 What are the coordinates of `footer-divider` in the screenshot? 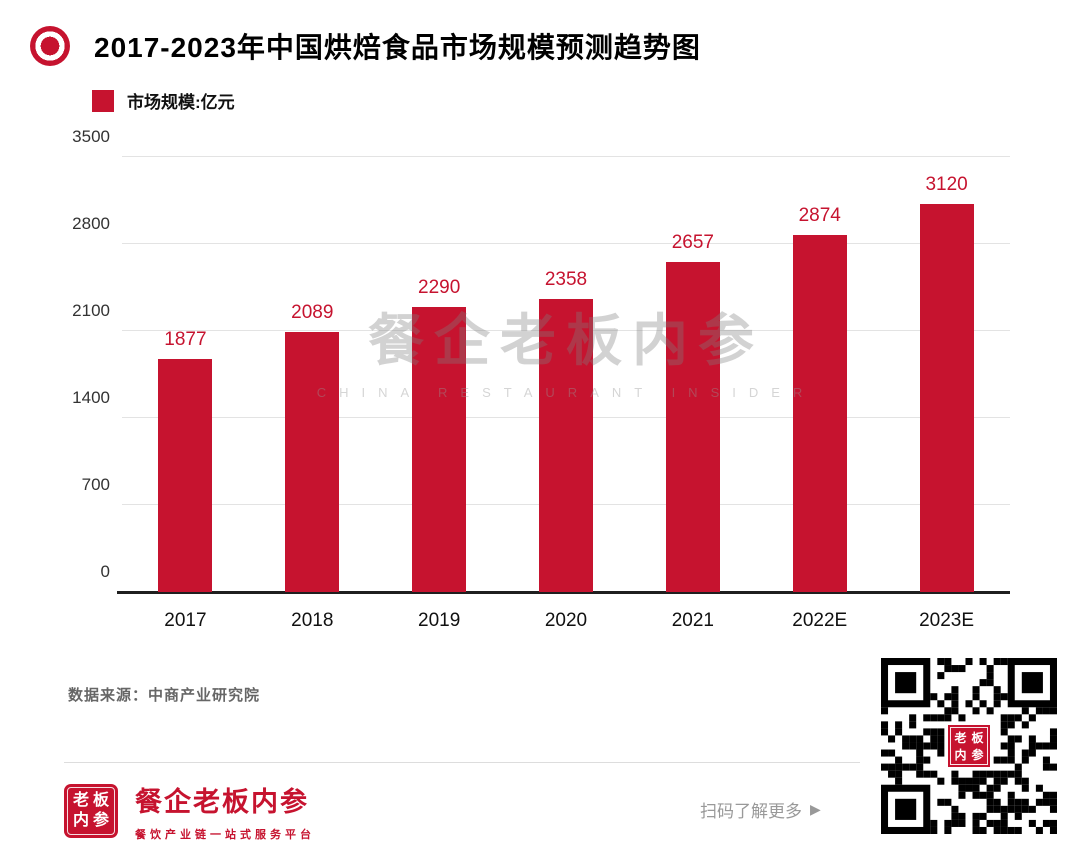 It's located at (462, 762).